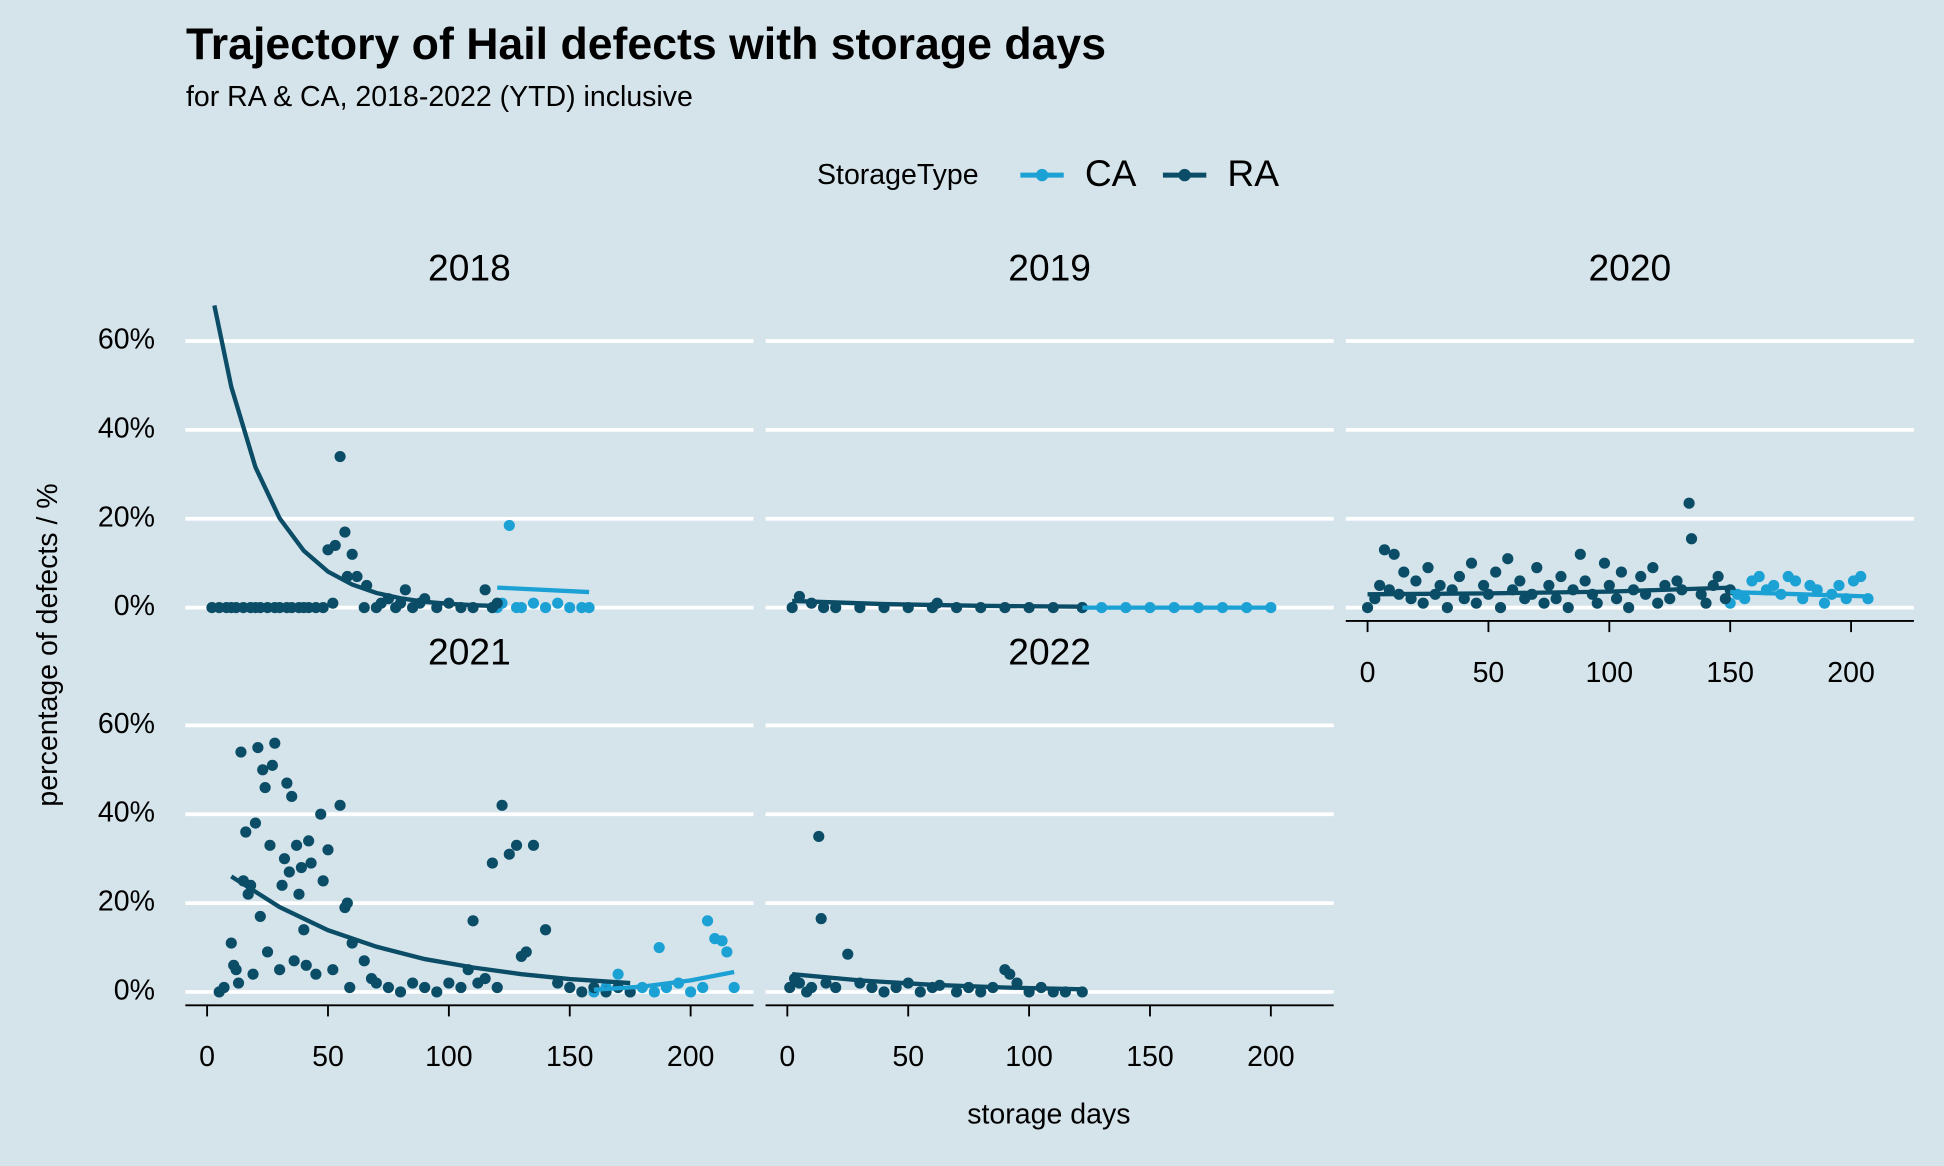  I want to click on x-axis-label: storage days, so click(1048, 1115).